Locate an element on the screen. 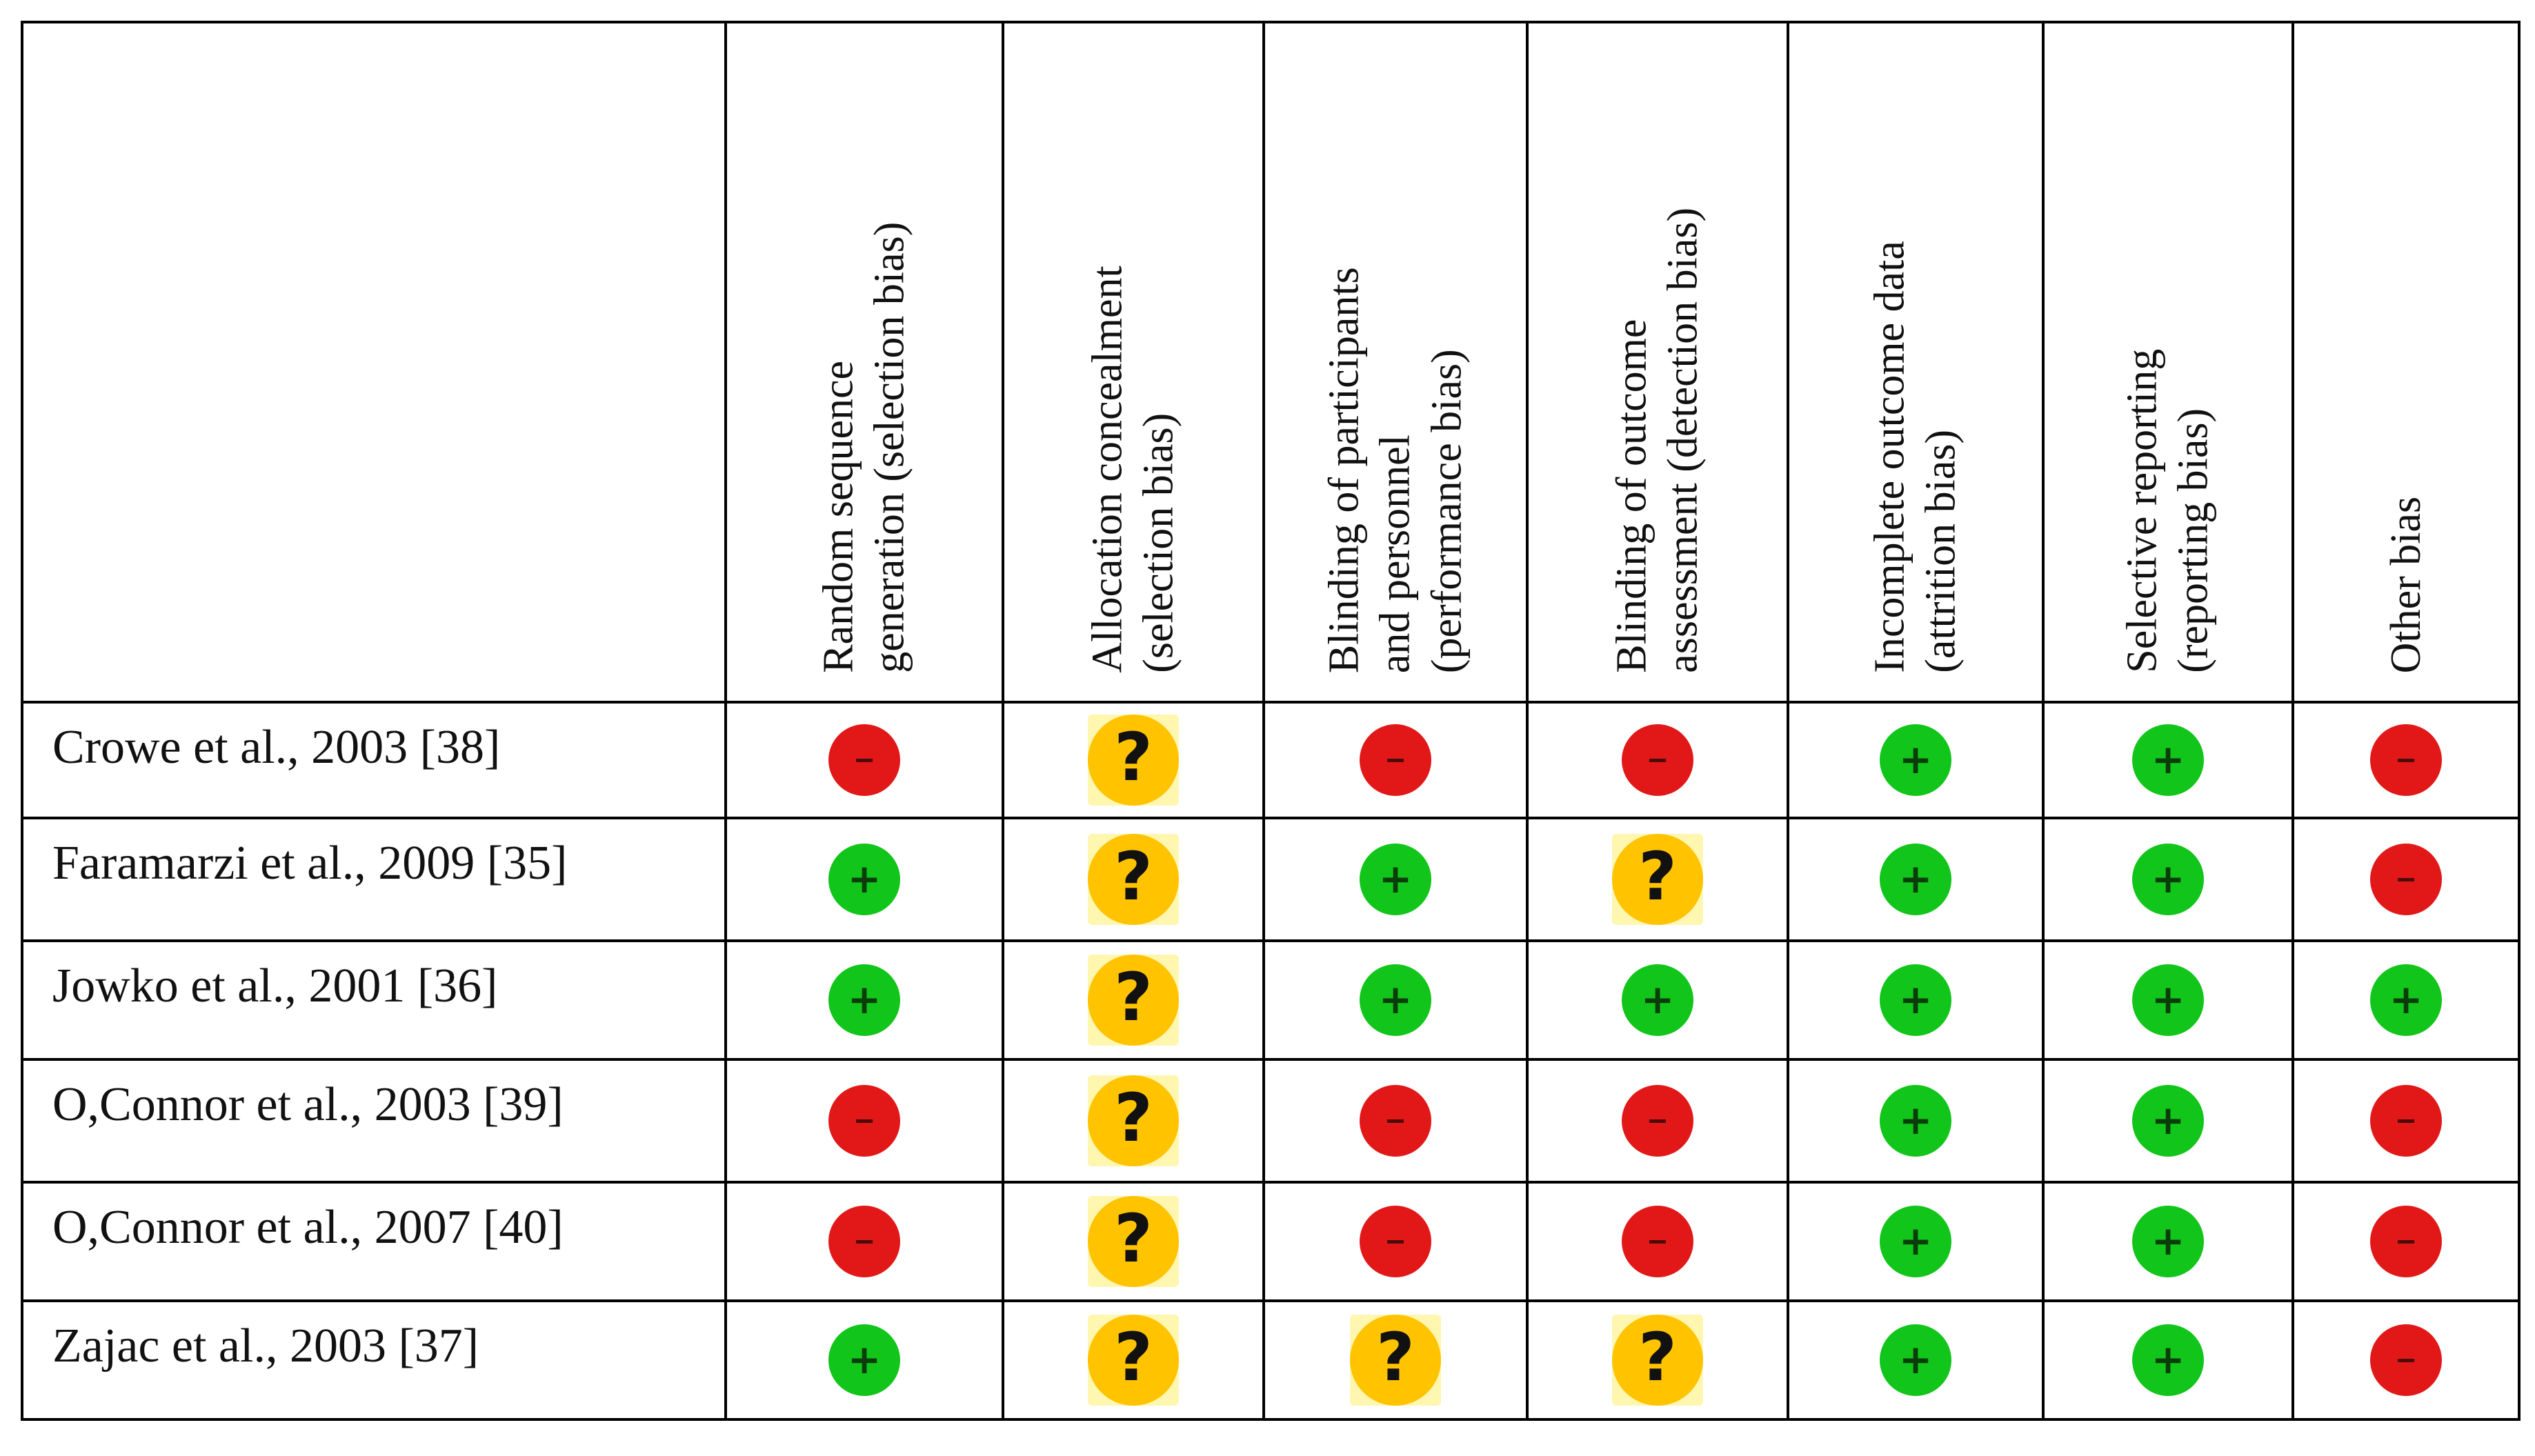 The height and width of the screenshot is (1456, 2535). column-header: Other bias is located at coordinates (2407, 362).